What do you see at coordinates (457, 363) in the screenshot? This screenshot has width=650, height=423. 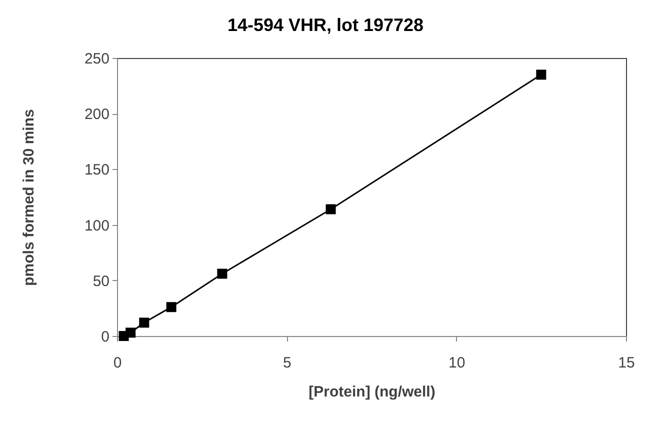 I see `x-tick-label: 10` at bounding box center [457, 363].